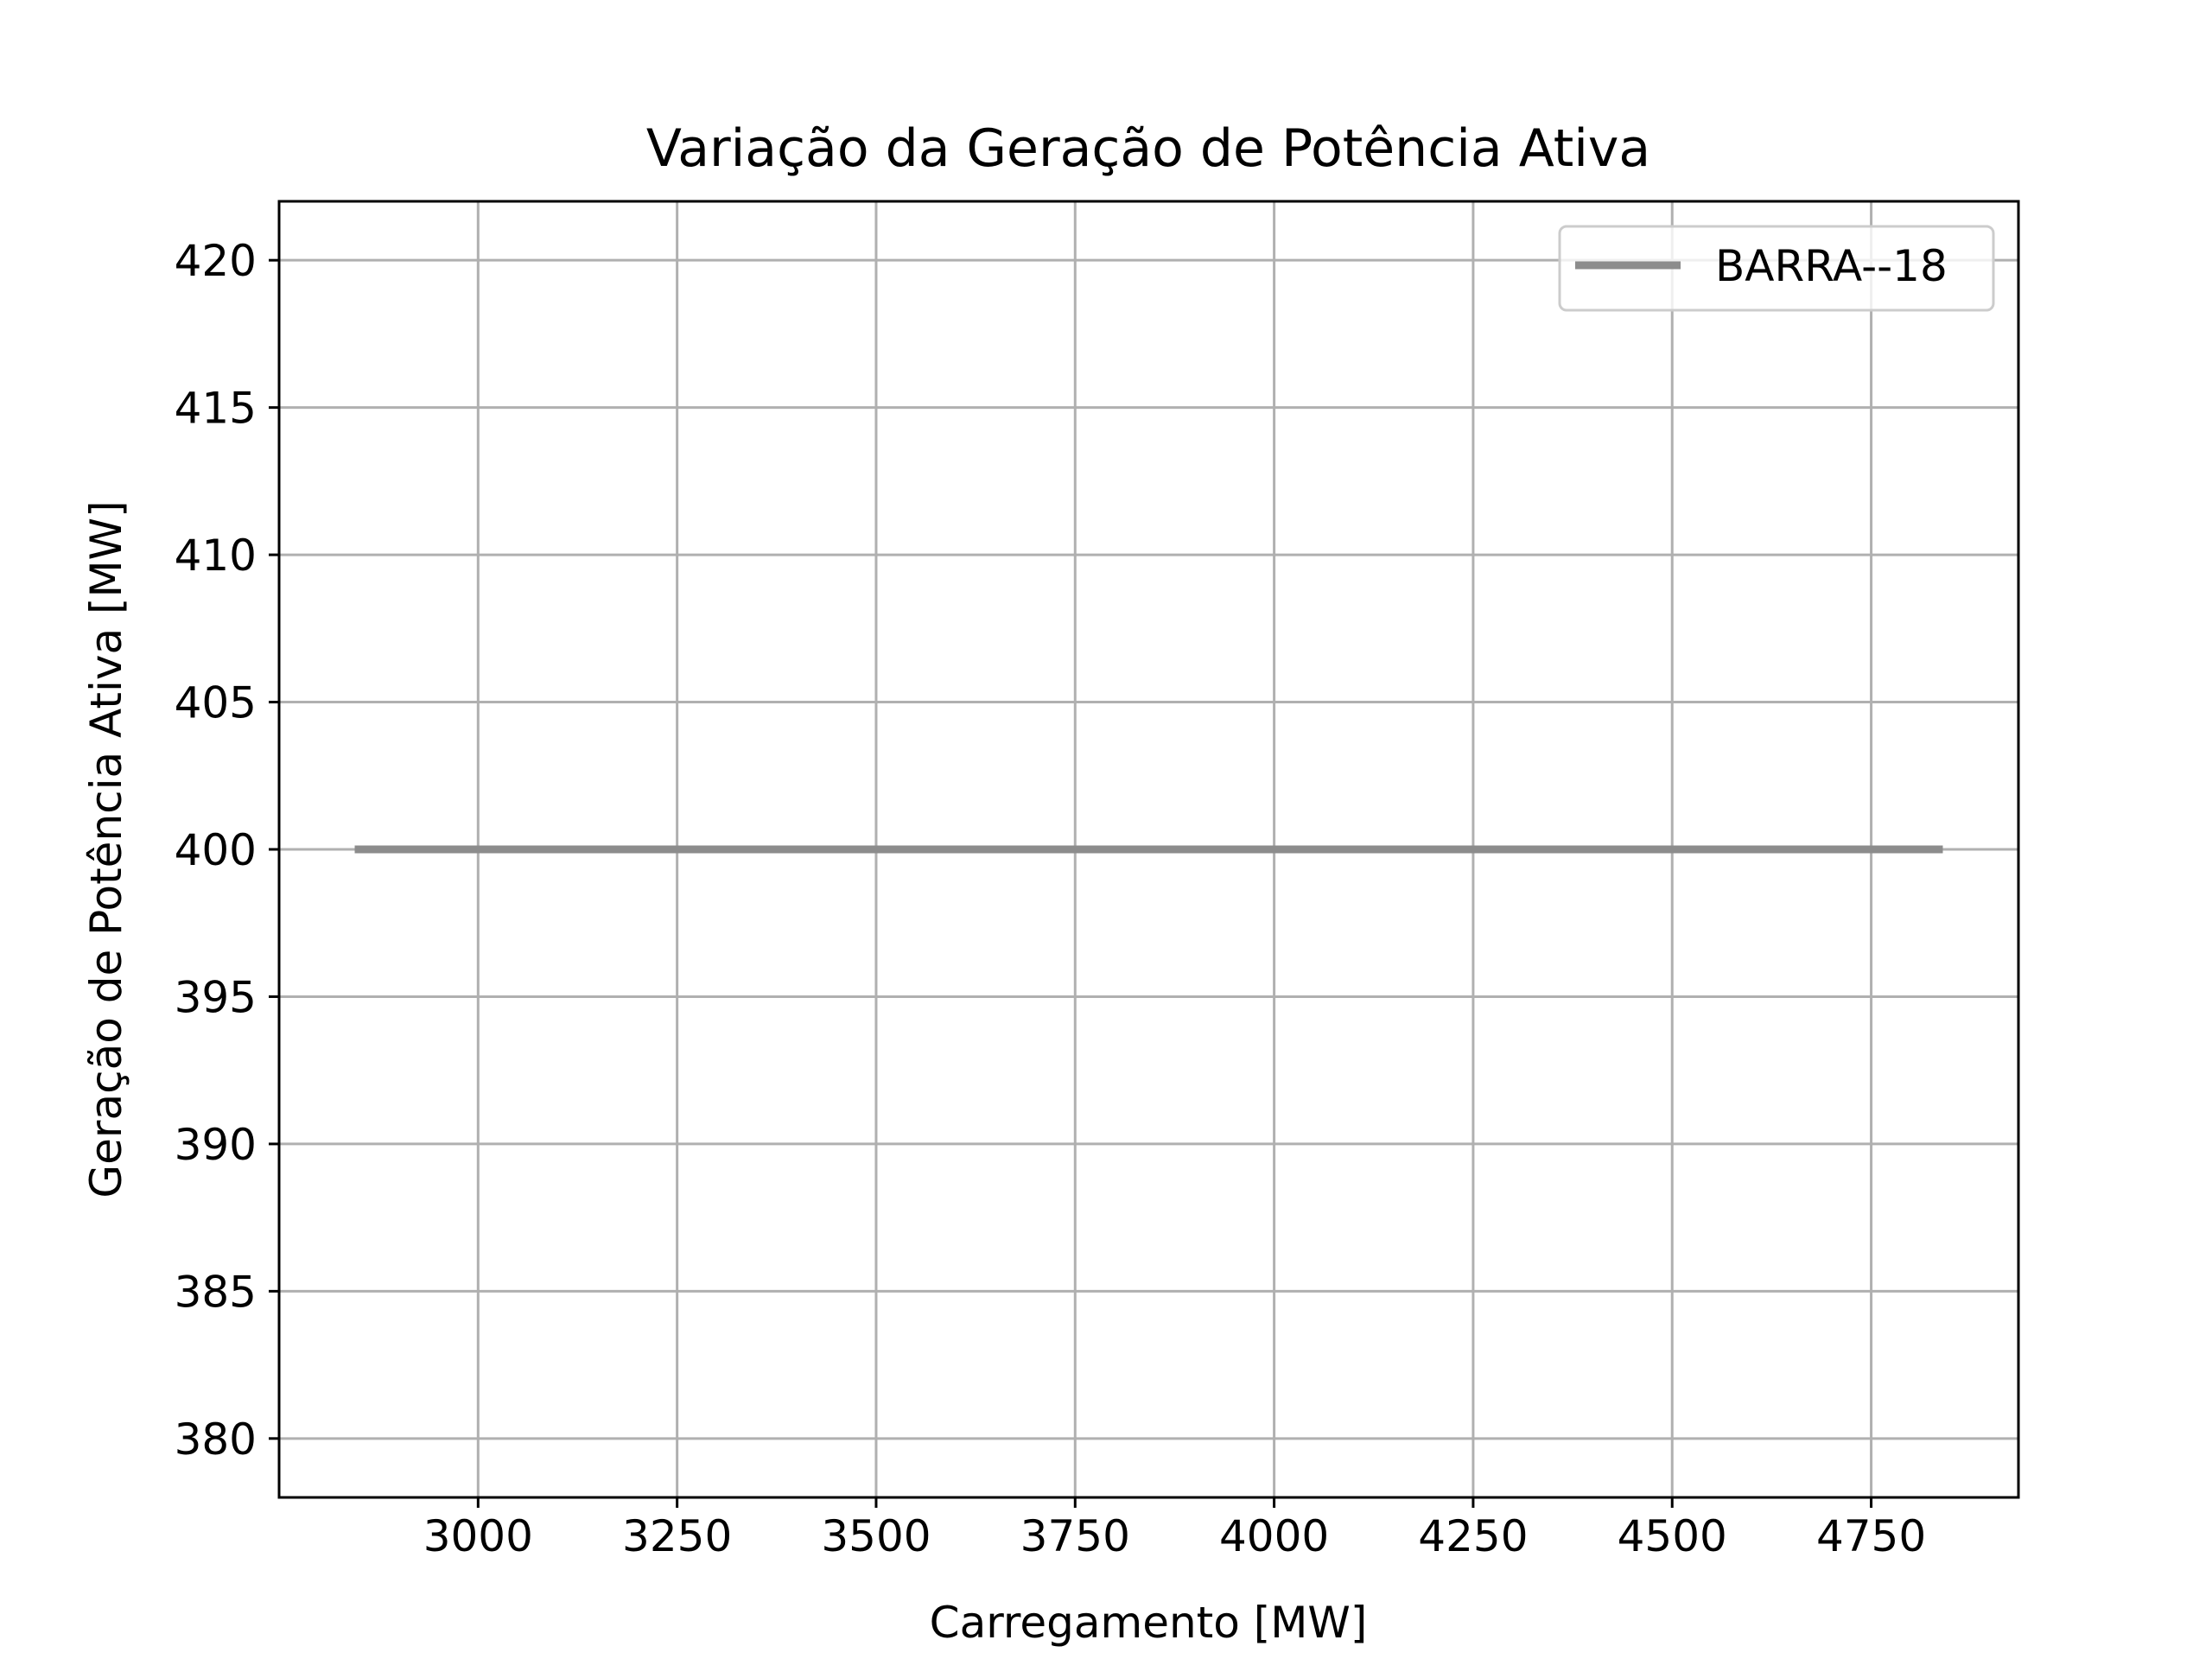  I want to click on x-tick-label: 4750, so click(1871, 1536).